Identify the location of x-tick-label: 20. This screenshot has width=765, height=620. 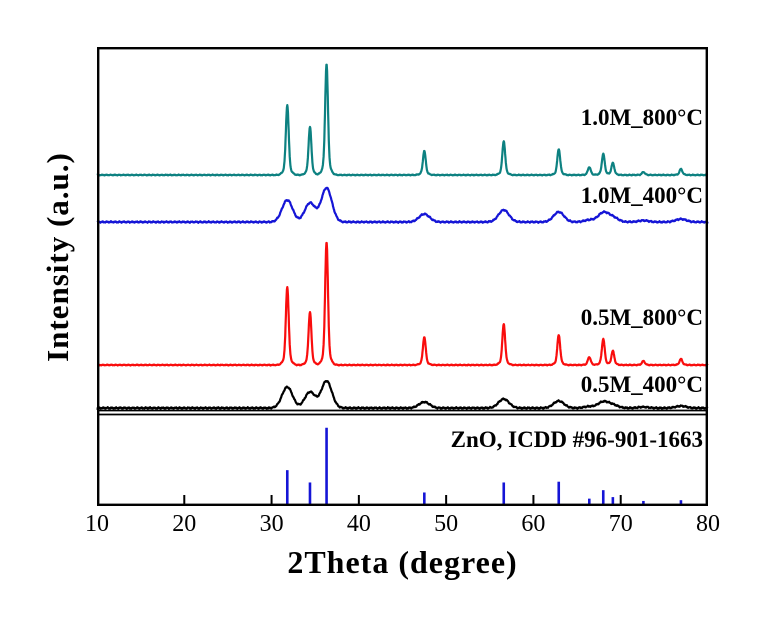
(184, 524).